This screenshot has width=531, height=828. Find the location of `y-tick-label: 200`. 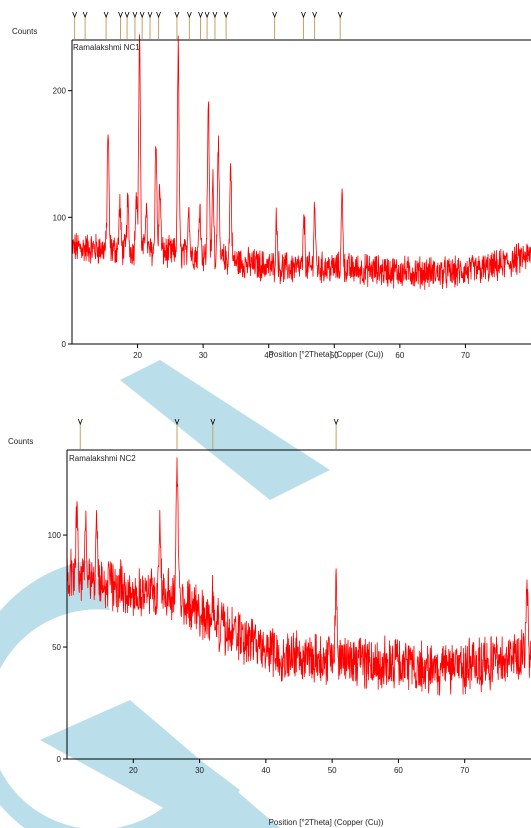

y-tick-label: 200 is located at coordinates (60, 91).